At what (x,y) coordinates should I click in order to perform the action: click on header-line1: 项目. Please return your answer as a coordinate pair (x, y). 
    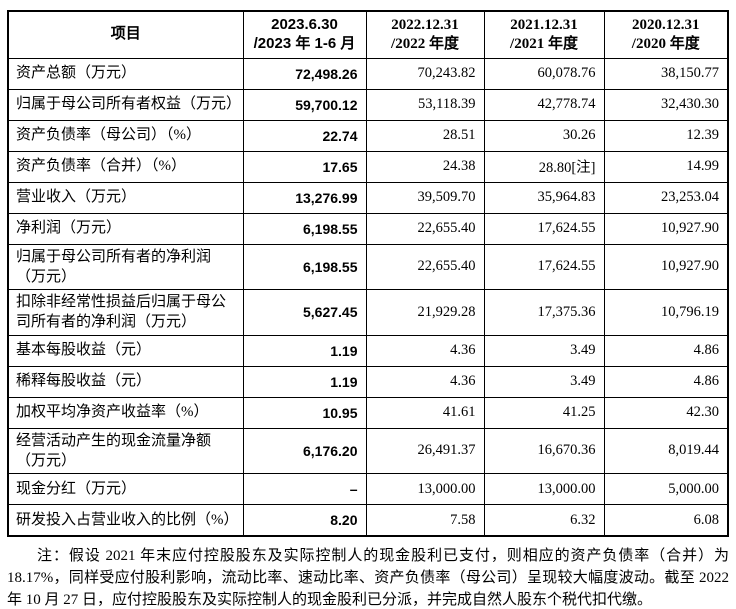
    Looking at the image, I should click on (125, 34).